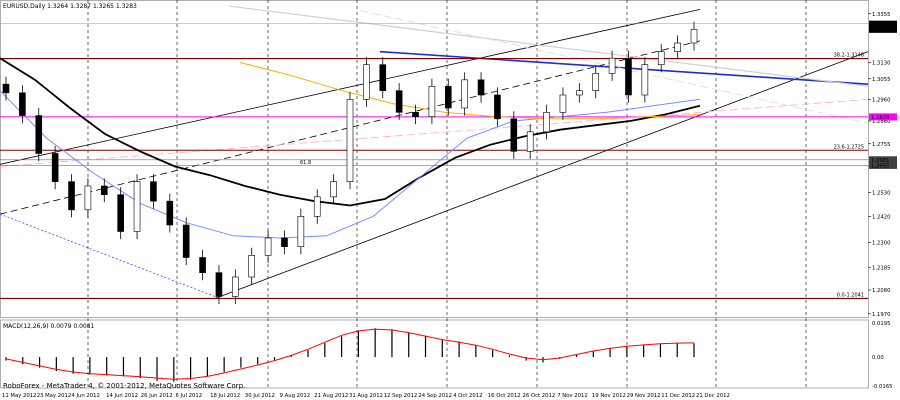 The image size is (900, 400). Describe the element at coordinates (882, 387) in the screenshot. I see `macd-tick-label: -0.0165` at that location.